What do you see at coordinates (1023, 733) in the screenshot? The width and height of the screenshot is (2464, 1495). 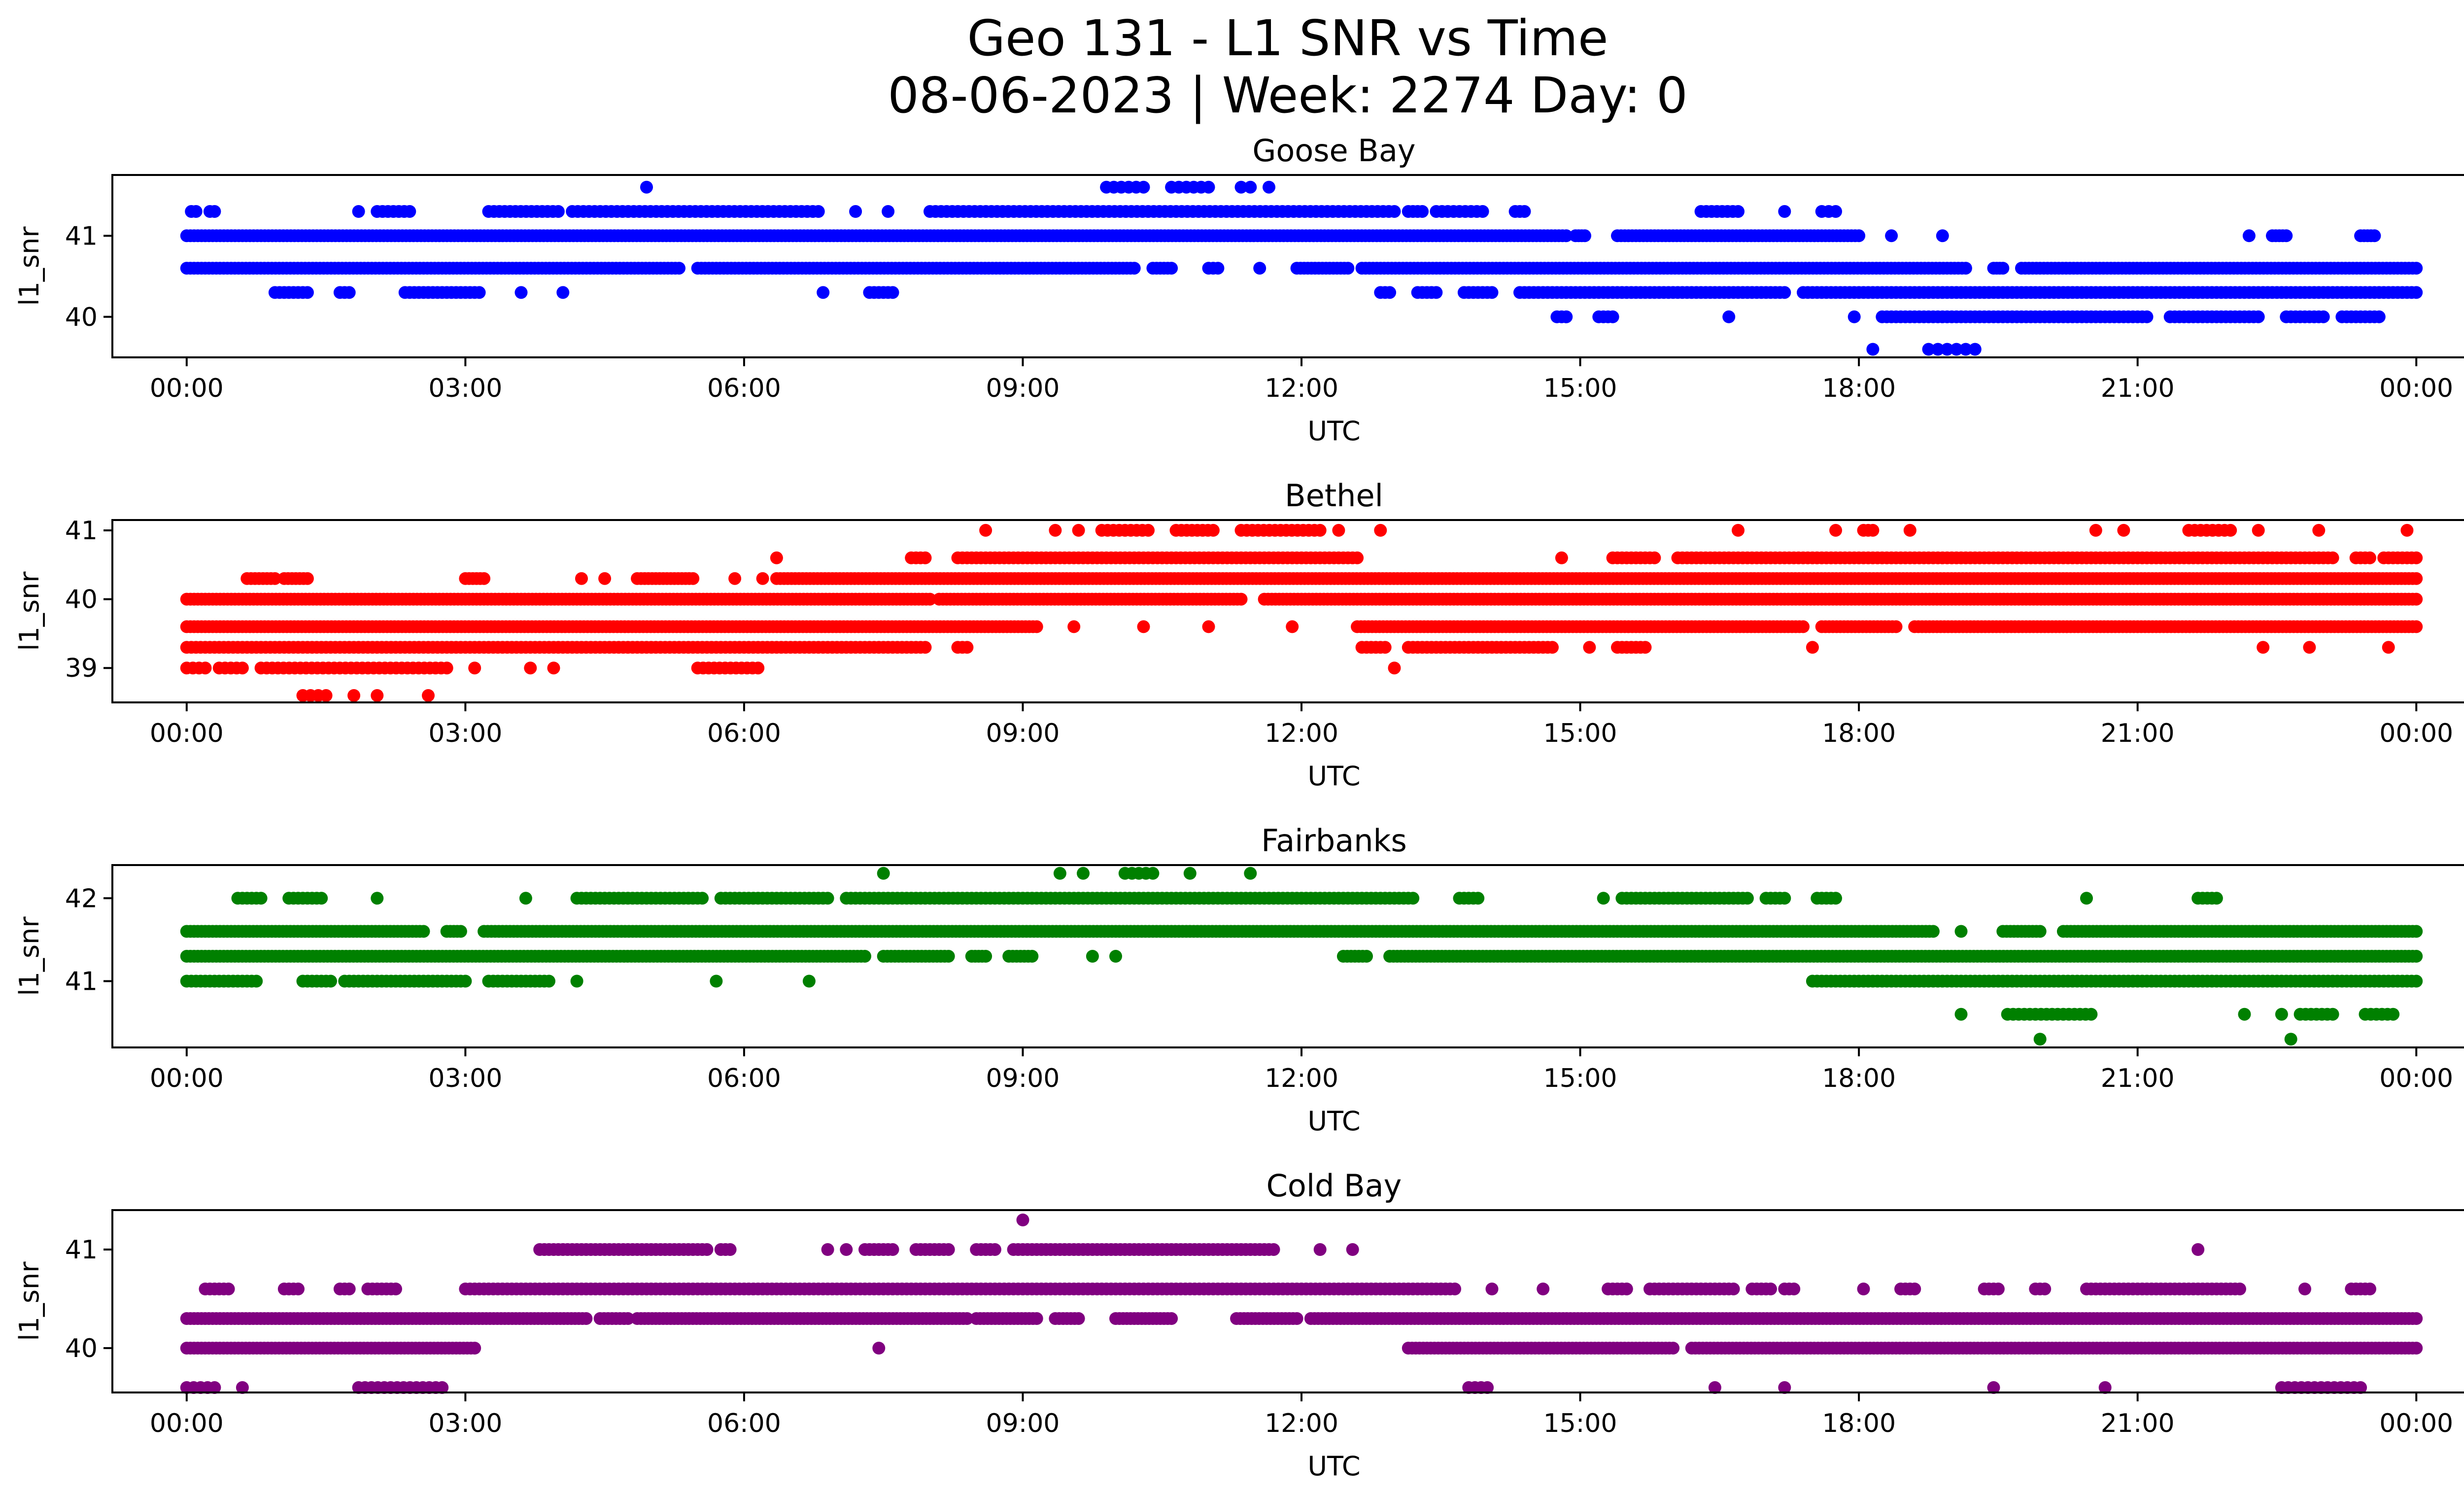 I see `x-tick-label: 09:00` at bounding box center [1023, 733].